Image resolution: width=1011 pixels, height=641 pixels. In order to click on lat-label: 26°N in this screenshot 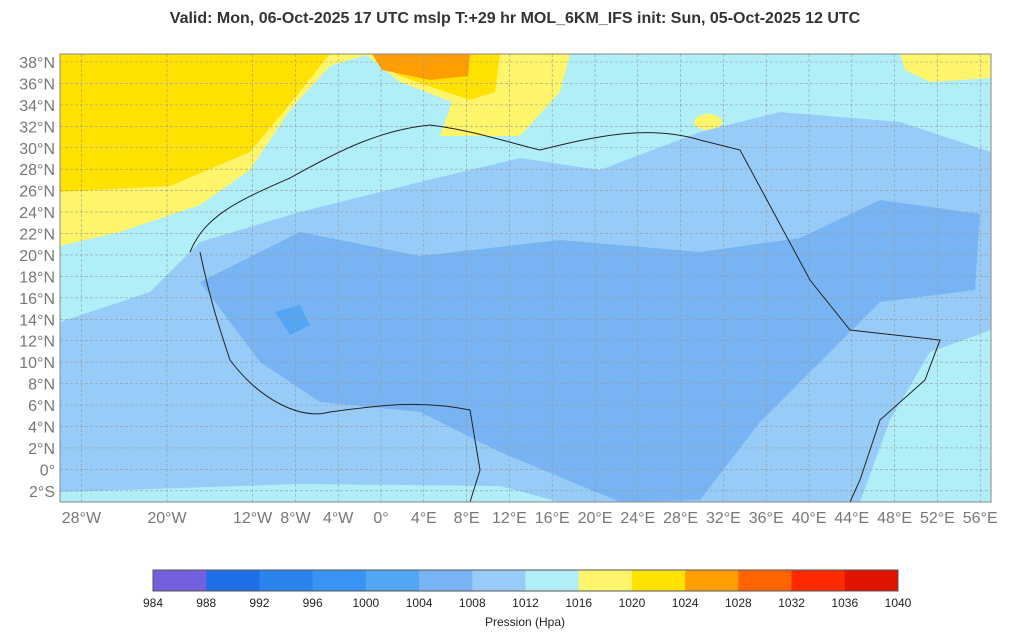, I will do `click(37, 192)`.